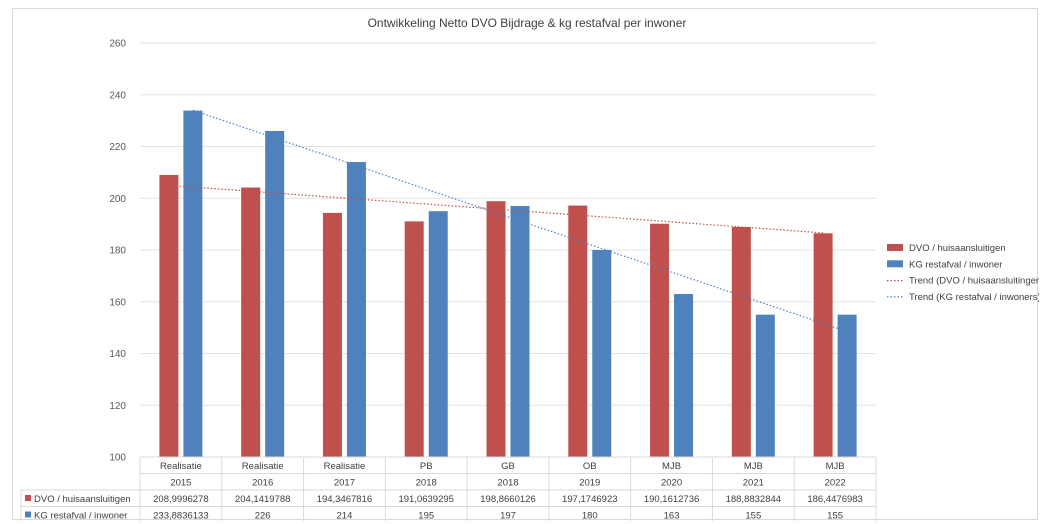  What do you see at coordinates (117, 406) in the screenshot?
I see `y-tick-label: 120` at bounding box center [117, 406].